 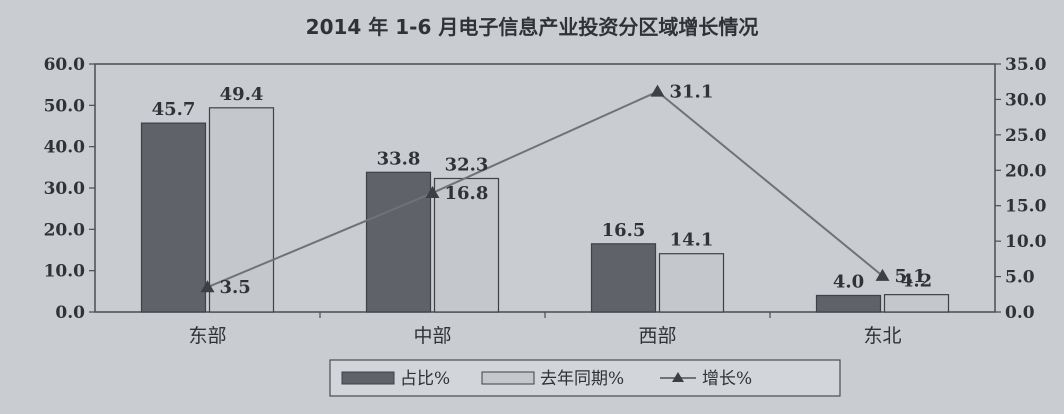 I want to click on legend-label: 占比%, so click(x=425, y=379).